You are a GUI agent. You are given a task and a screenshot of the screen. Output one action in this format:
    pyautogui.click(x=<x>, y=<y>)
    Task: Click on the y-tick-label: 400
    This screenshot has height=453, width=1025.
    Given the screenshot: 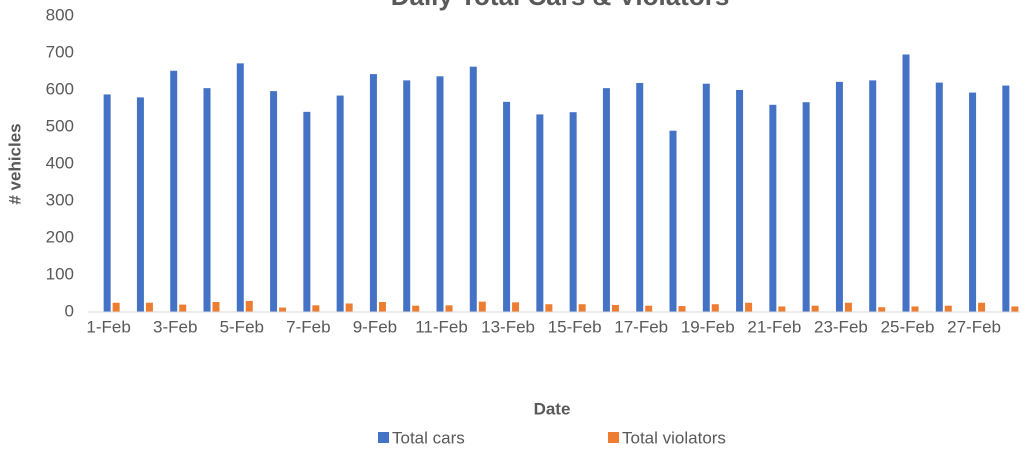 What is the action you would take?
    pyautogui.click(x=60, y=162)
    